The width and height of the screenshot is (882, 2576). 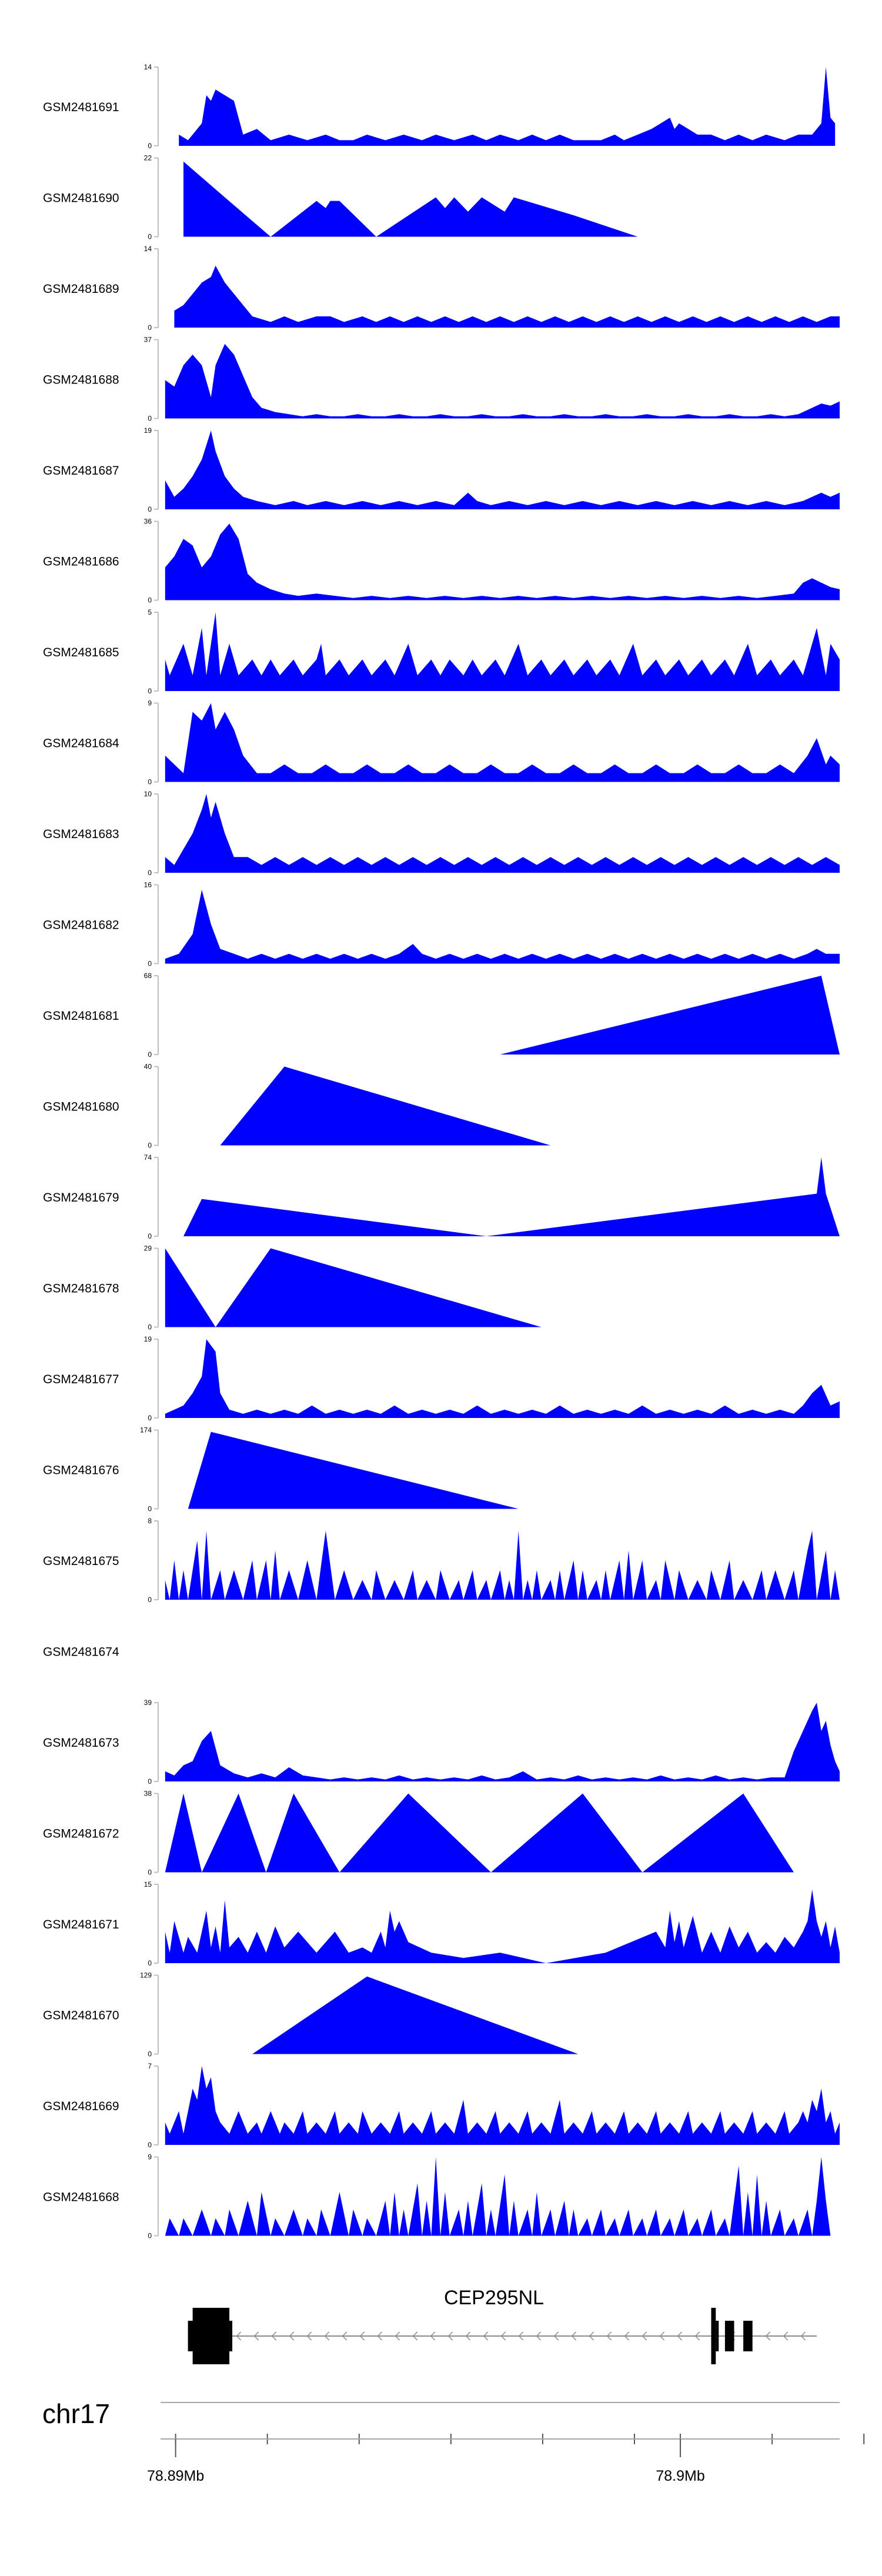 What do you see at coordinates (81, 1016) in the screenshot?
I see `track-label: GSM2481681` at bounding box center [81, 1016].